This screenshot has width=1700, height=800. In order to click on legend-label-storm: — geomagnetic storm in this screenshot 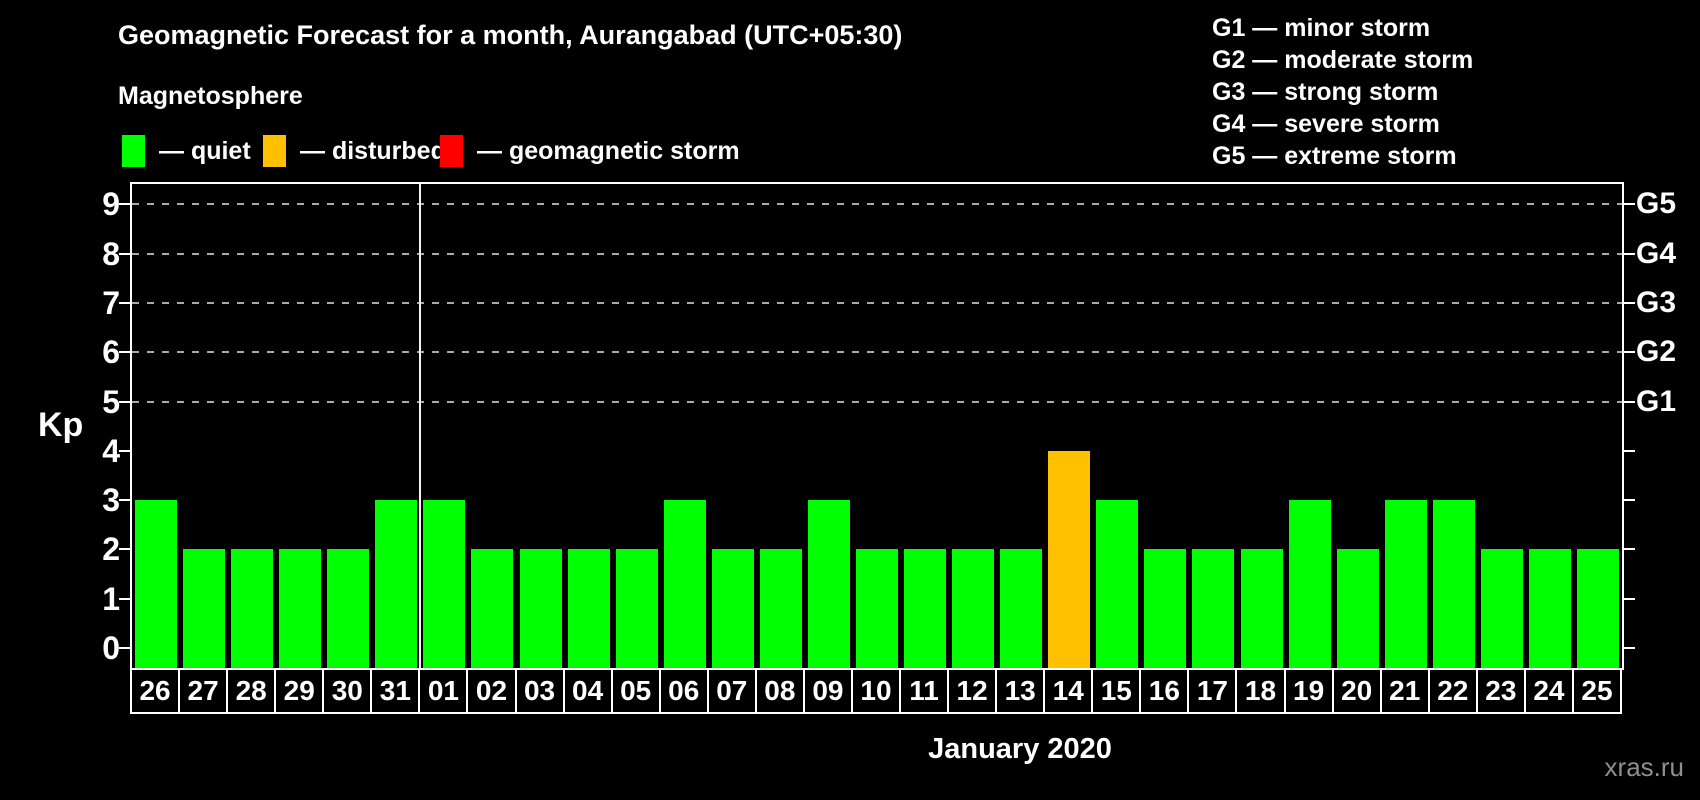, I will do `click(608, 150)`.